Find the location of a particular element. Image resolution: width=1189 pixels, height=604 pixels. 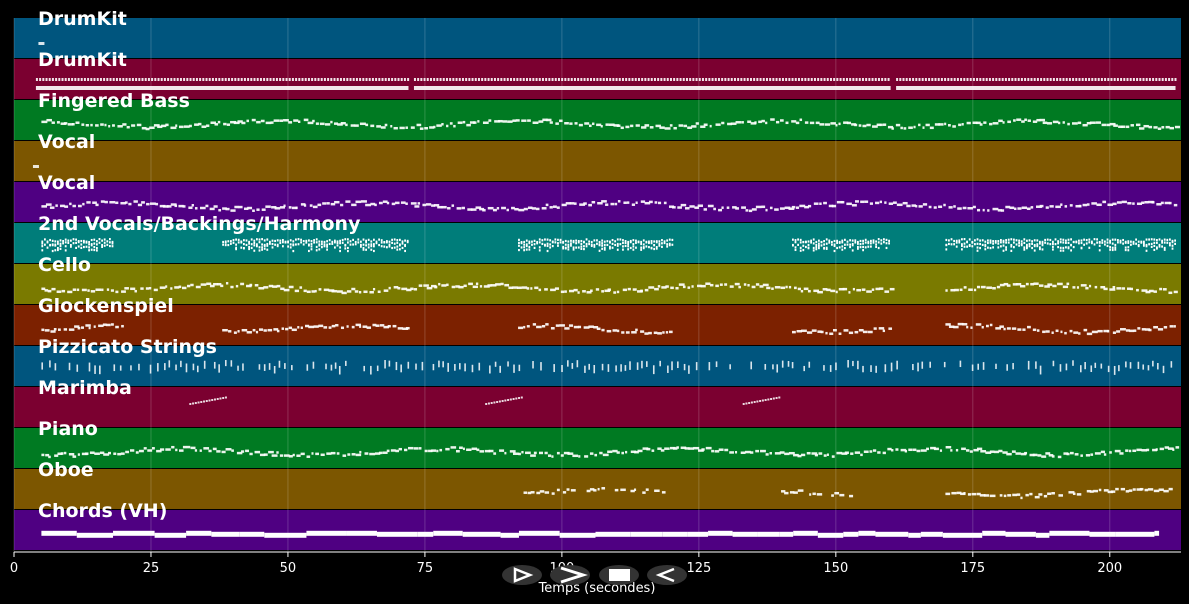

track-label-6: Cello is located at coordinates (64, 265).